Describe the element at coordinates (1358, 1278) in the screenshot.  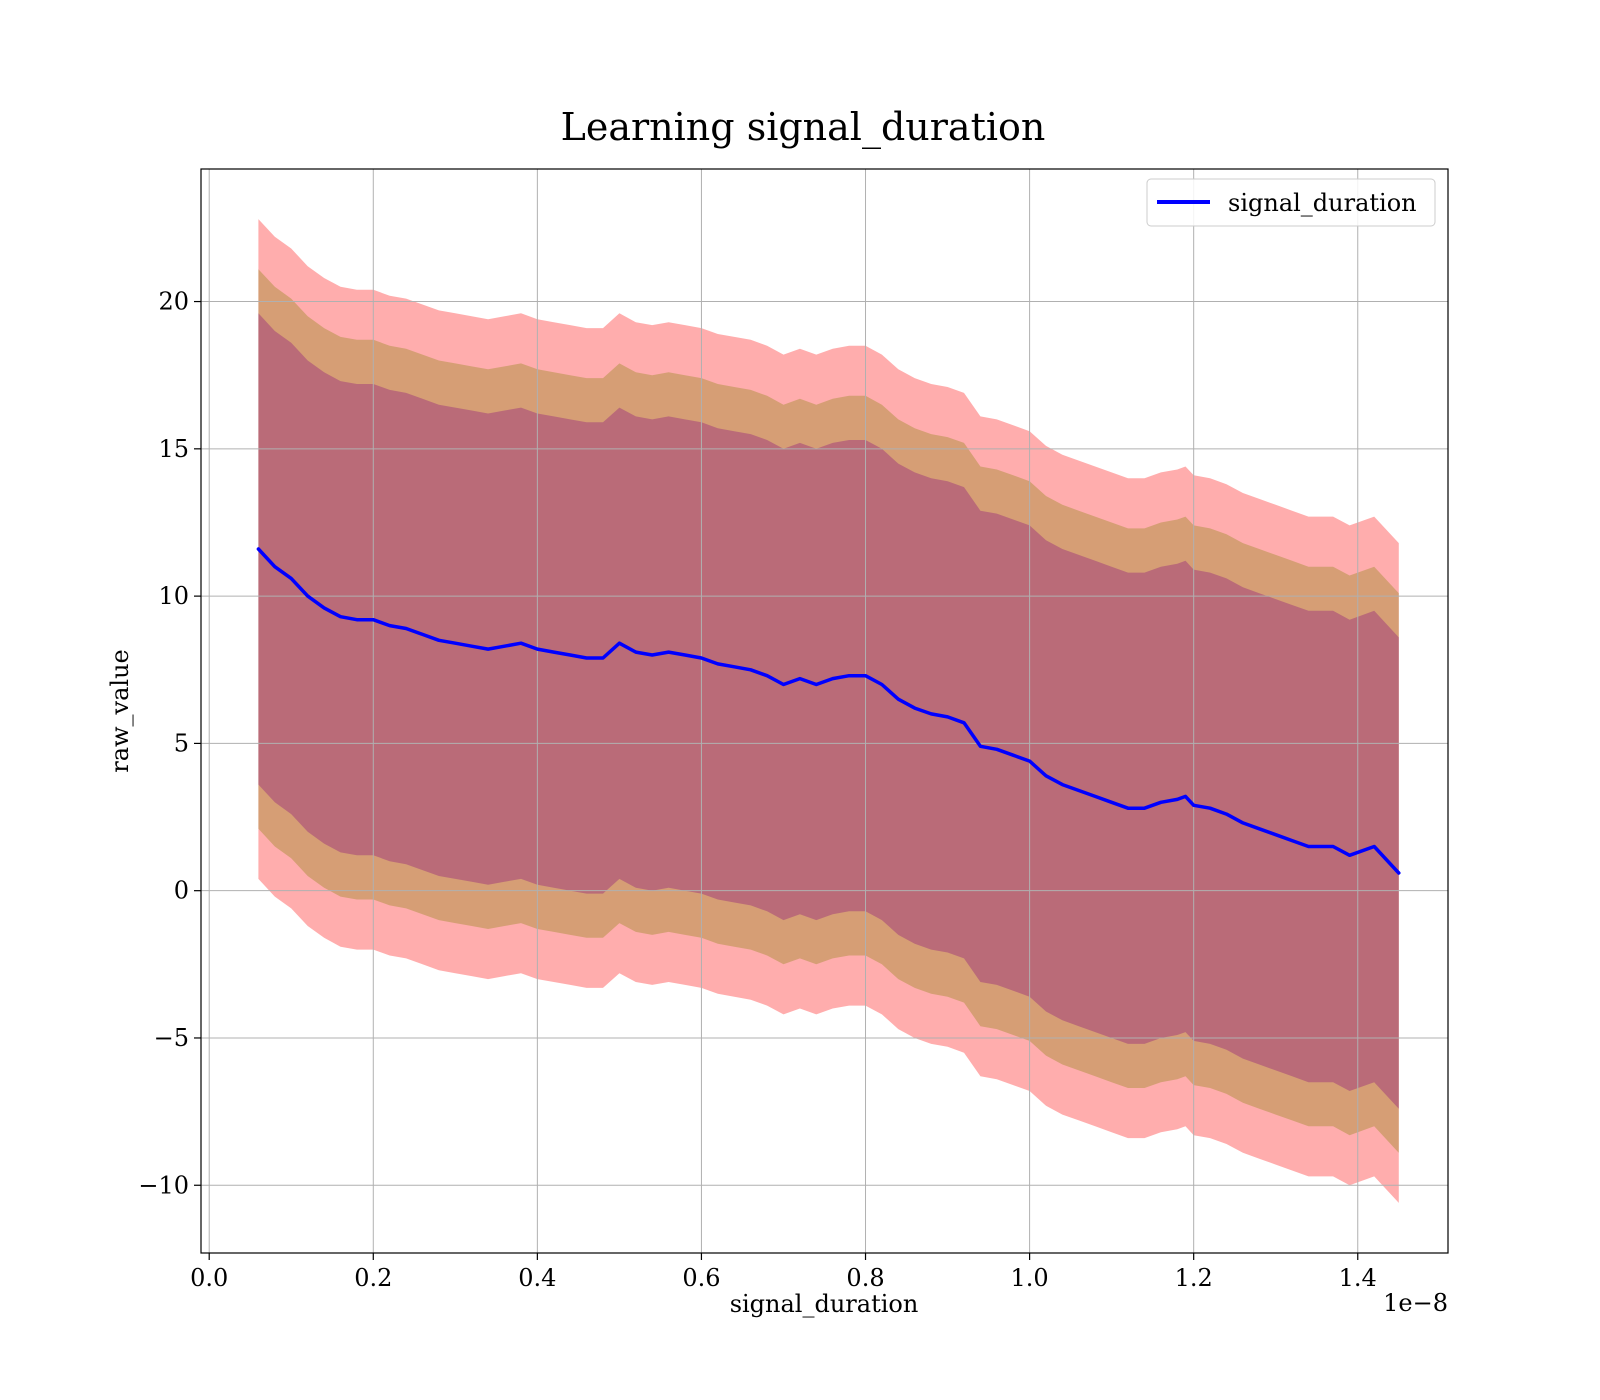
I see `x-tick-label: 1.4` at that location.